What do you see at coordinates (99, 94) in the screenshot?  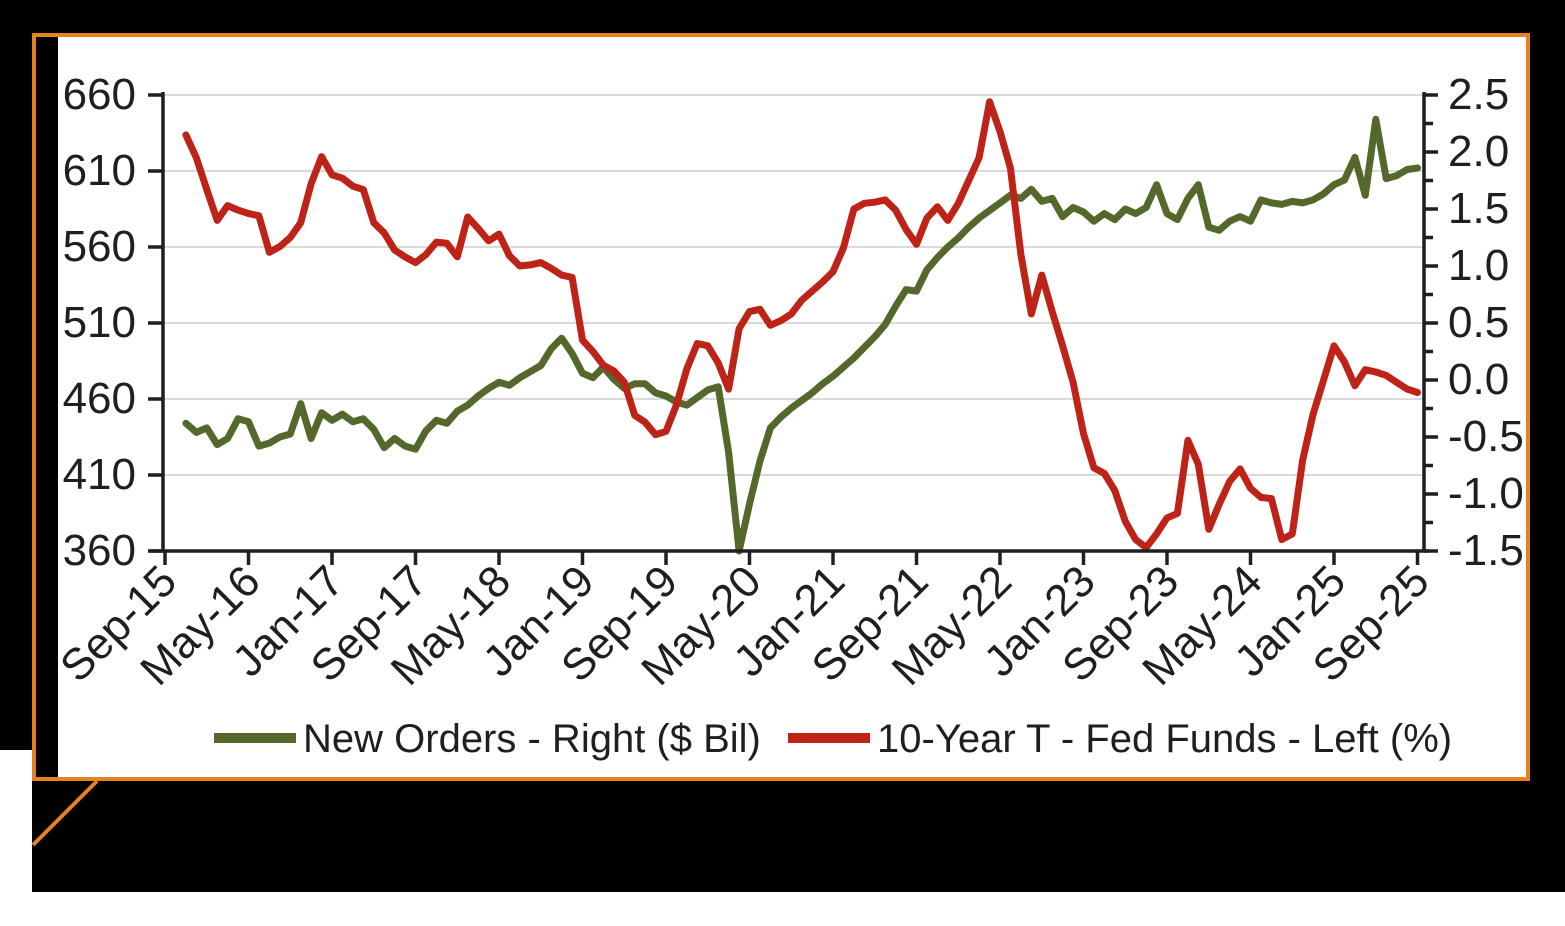 I see `y-left-tick-label: 660` at bounding box center [99, 94].